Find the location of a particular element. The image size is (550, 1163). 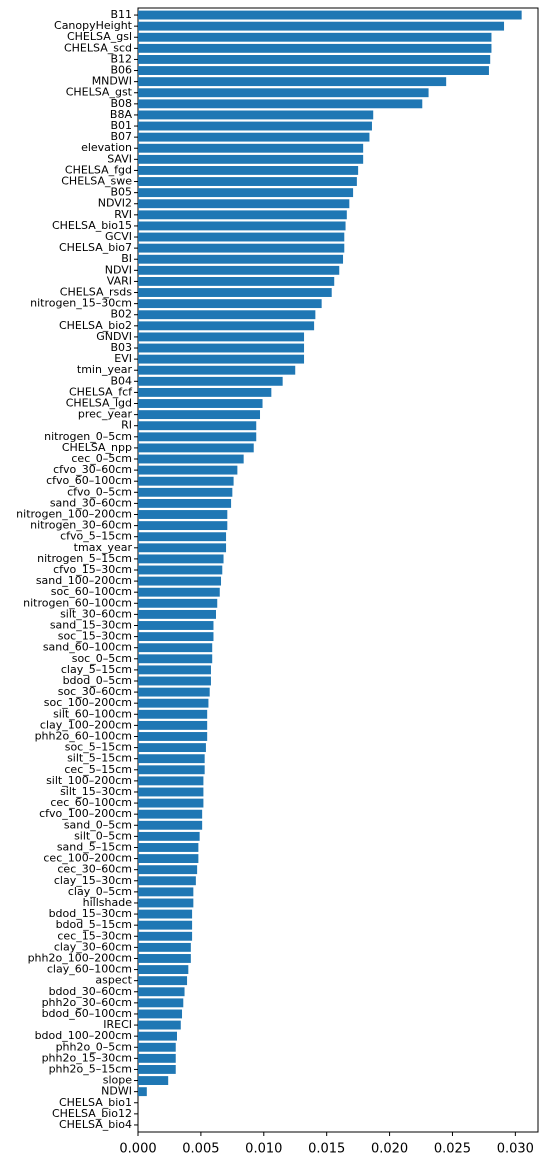

y-tick-label: clay_30–60cm is located at coordinates (93, 946).